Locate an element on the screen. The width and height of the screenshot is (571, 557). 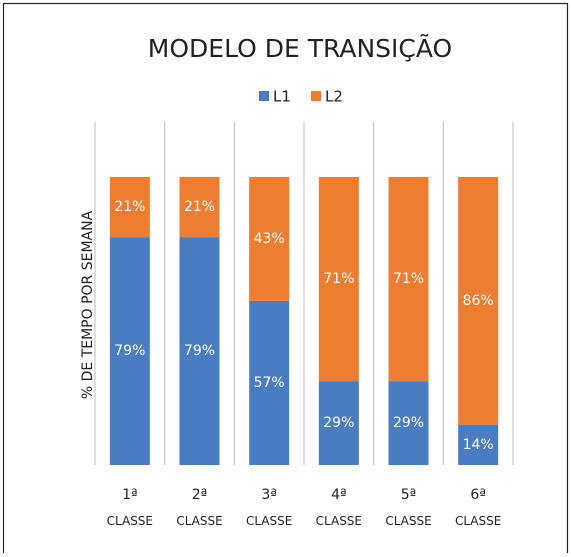
y-axis-label: % DE TEMPO POR SEMANA is located at coordinates (88, 304).